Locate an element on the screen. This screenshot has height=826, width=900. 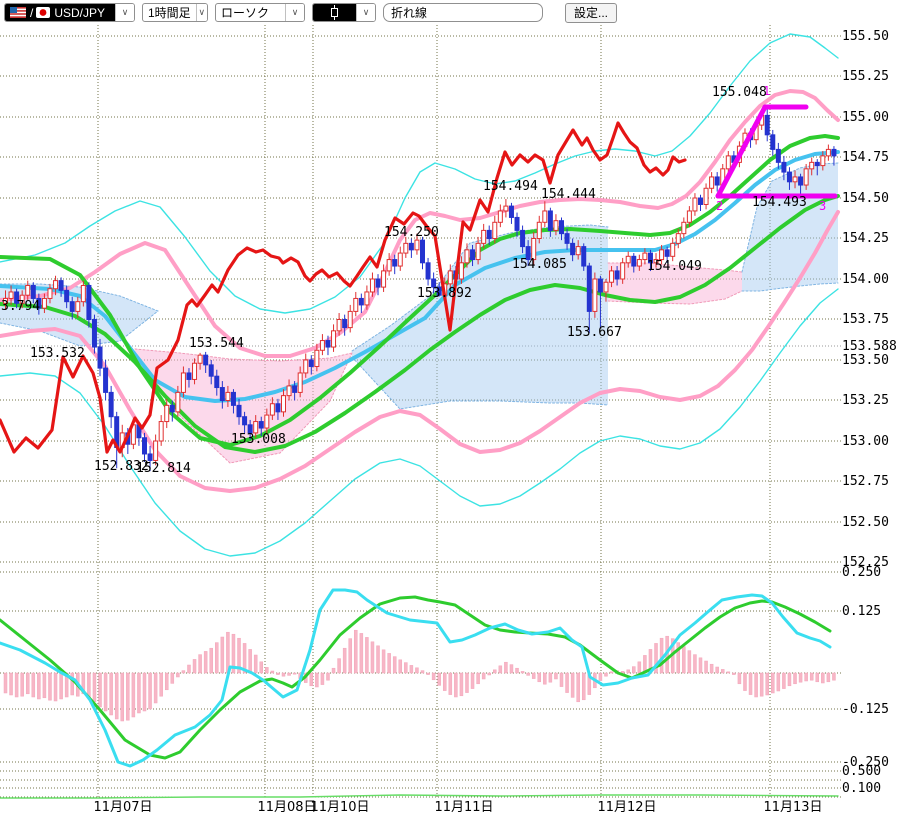
x-axis-date-label: 11月11日 is located at coordinates (463, 807).